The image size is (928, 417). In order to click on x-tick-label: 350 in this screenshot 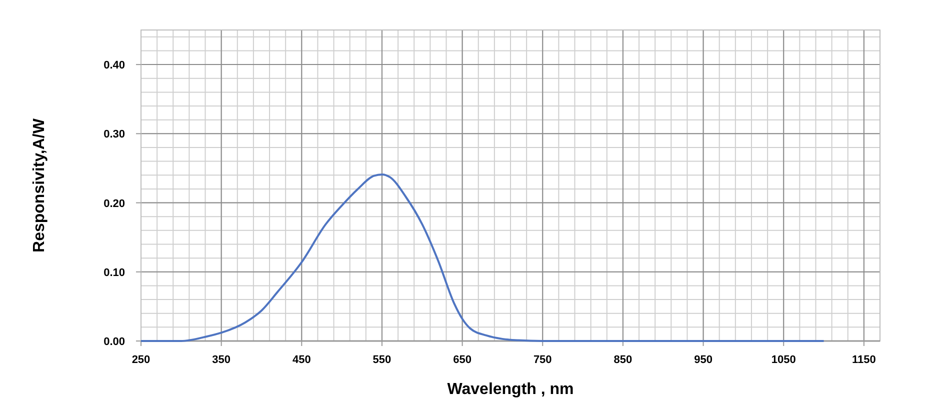, I will do `click(221, 360)`.